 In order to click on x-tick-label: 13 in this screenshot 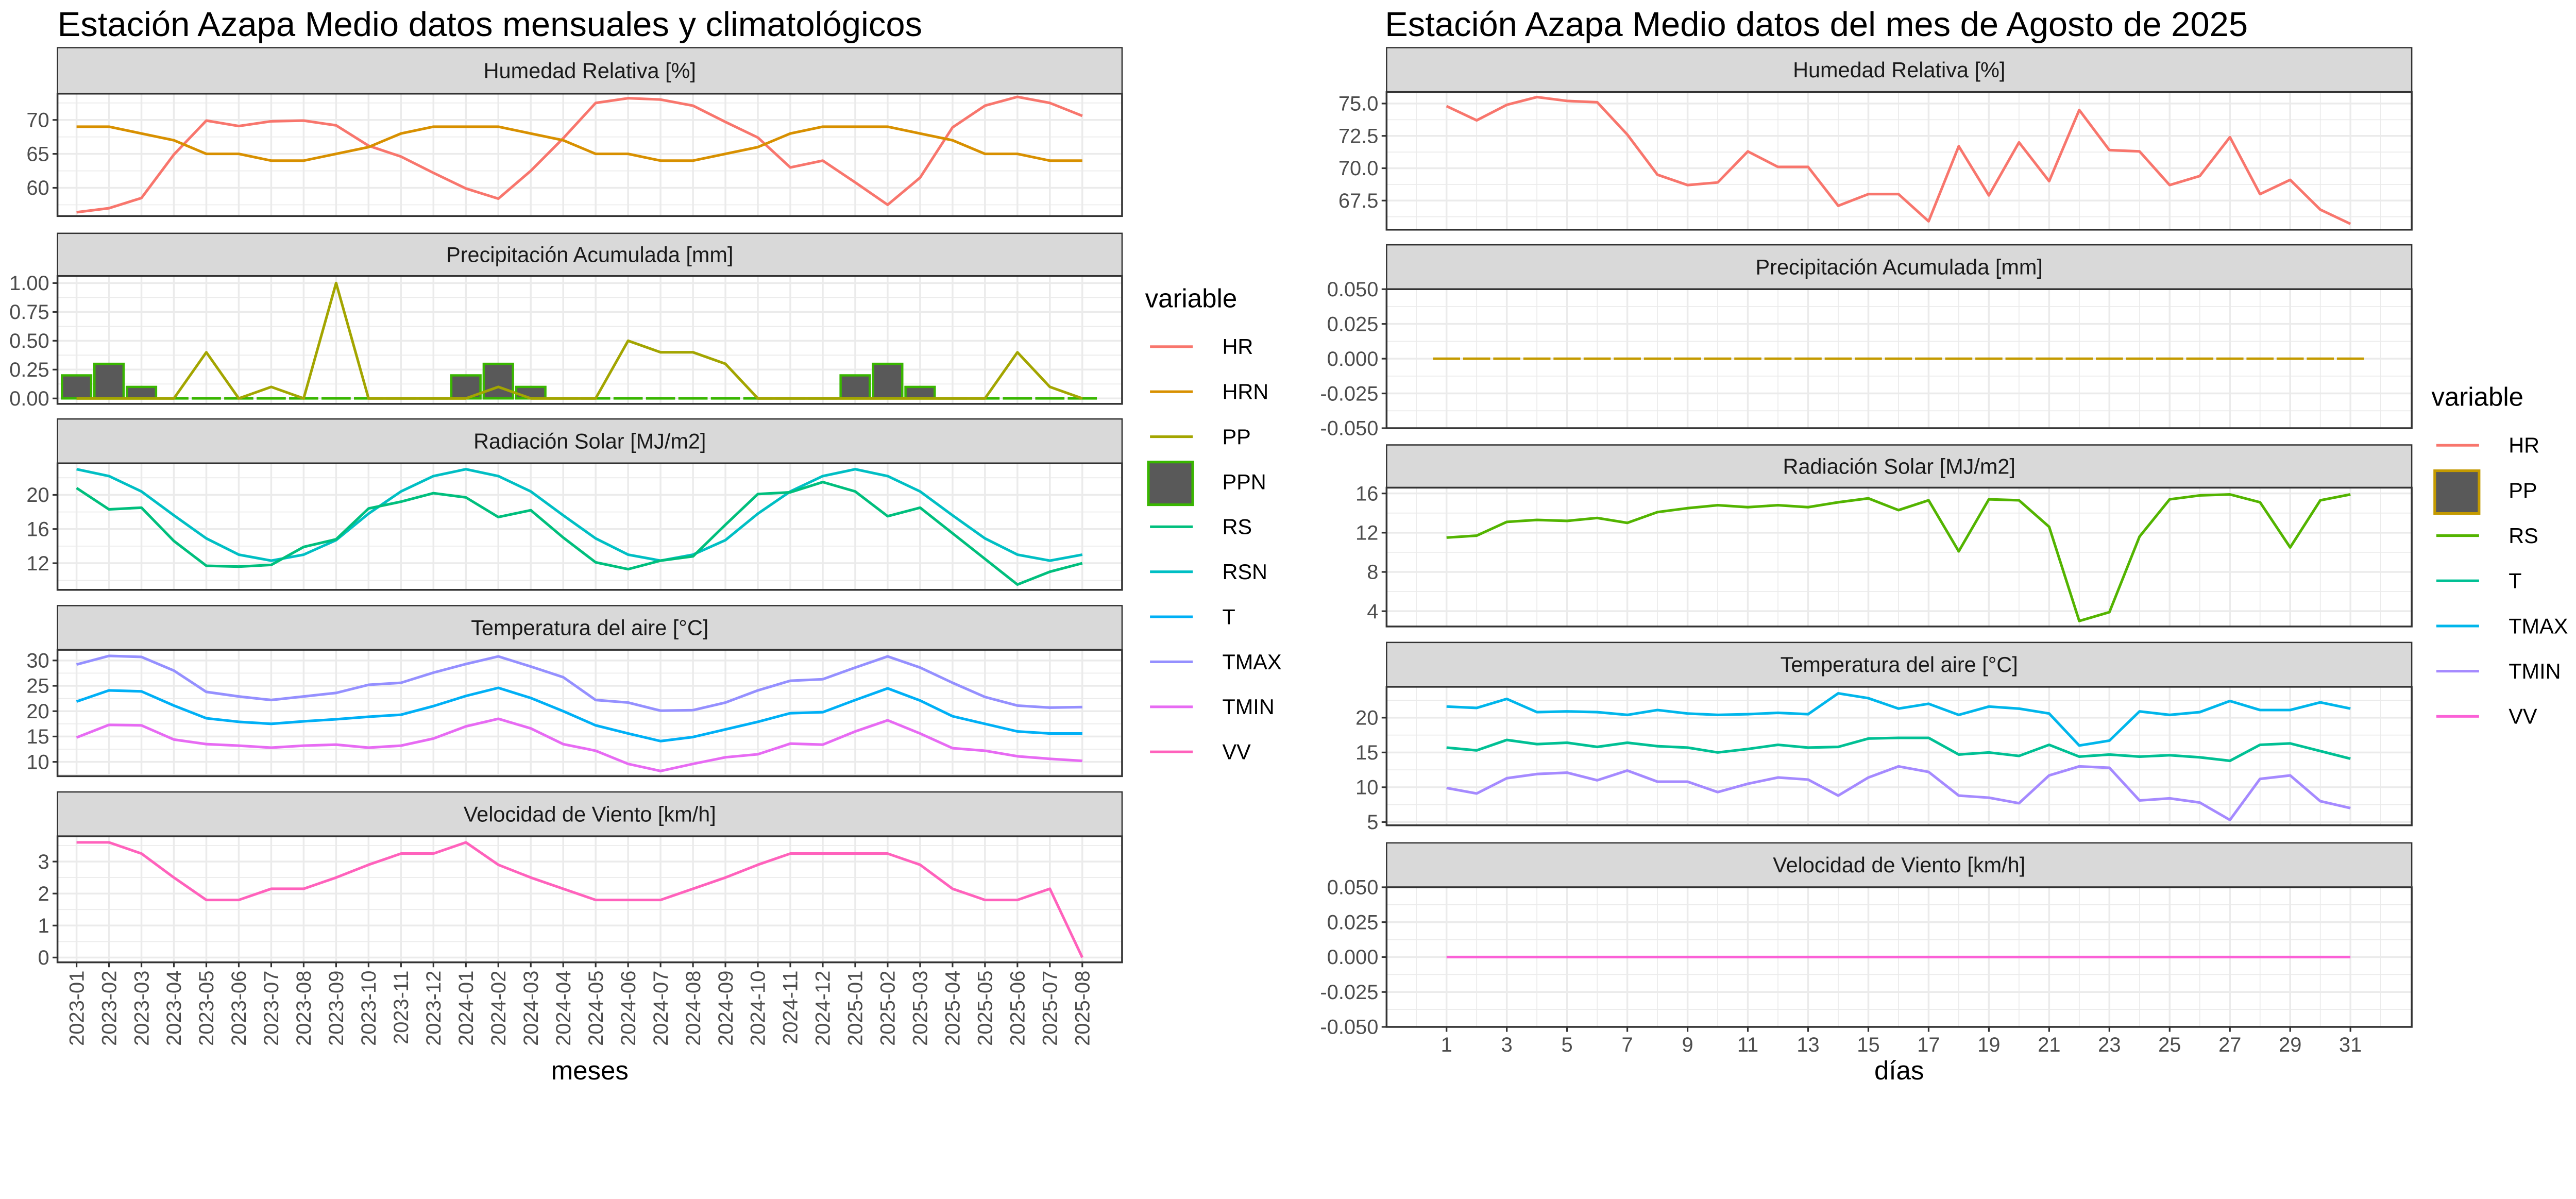, I will do `click(1808, 1045)`.